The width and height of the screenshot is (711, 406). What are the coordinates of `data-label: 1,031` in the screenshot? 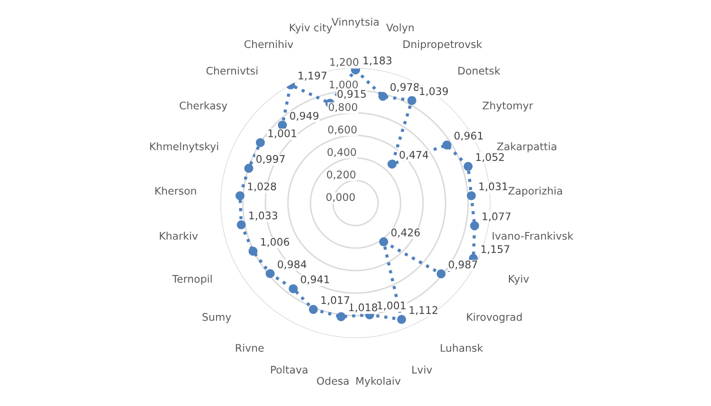 It's located at (493, 187).